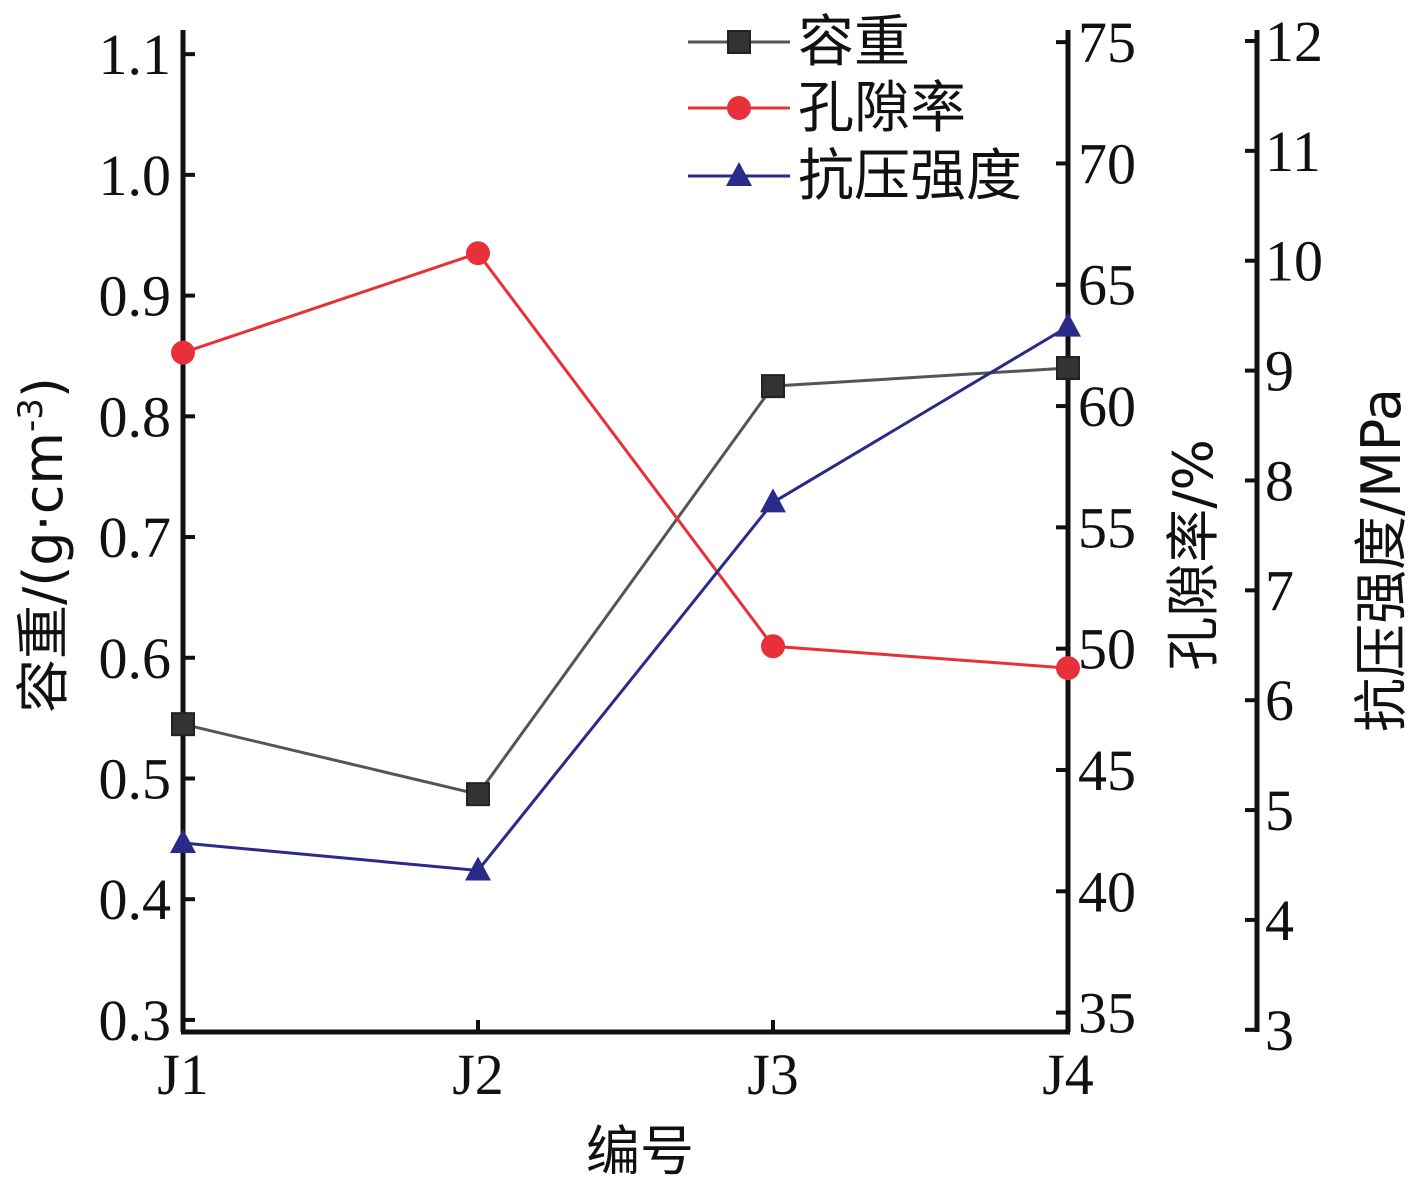 The image size is (1417, 1181). What do you see at coordinates (135, 778) in the screenshot?
I see `left-y-tick-label: 0.5` at bounding box center [135, 778].